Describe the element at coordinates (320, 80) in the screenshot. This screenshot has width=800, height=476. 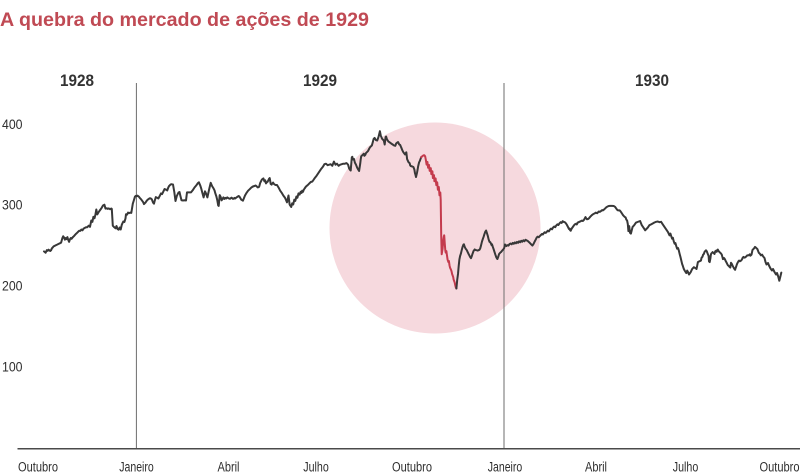
I see `svg-text: 1929` at that location.